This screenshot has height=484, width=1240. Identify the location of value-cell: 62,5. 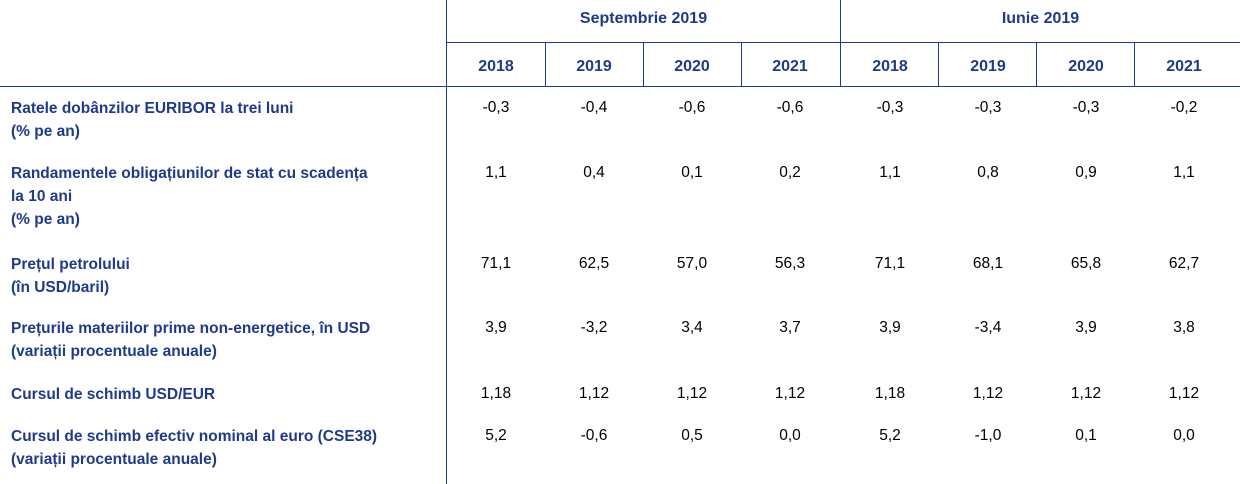
(594, 263).